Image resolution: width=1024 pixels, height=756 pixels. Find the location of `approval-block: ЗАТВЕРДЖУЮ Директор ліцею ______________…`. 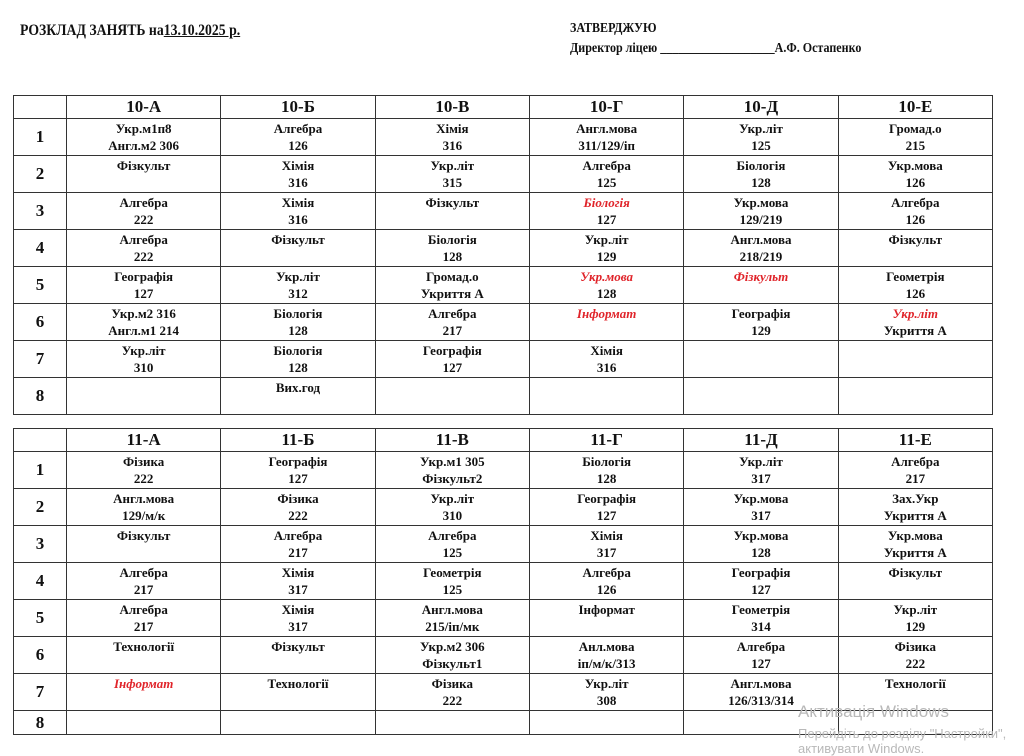

approval-block: ЗАТВЕРДЖУЮ Директор ліцею ______________… is located at coordinates (715, 39).